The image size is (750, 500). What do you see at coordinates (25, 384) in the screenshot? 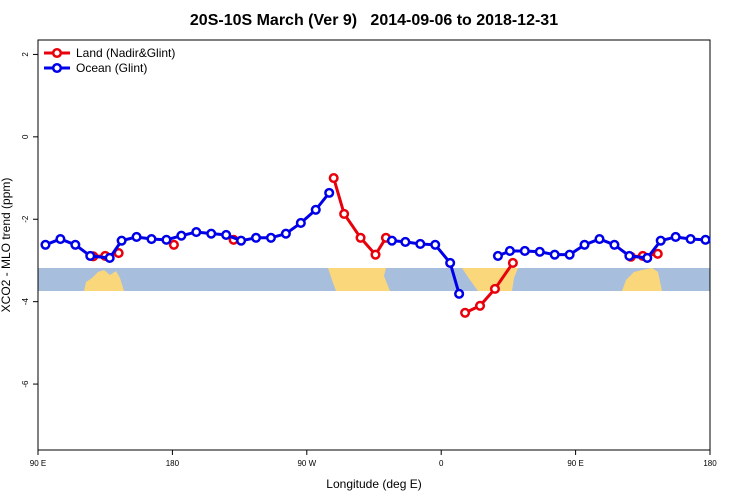
I see `y-tick-label: -6` at bounding box center [25, 384].